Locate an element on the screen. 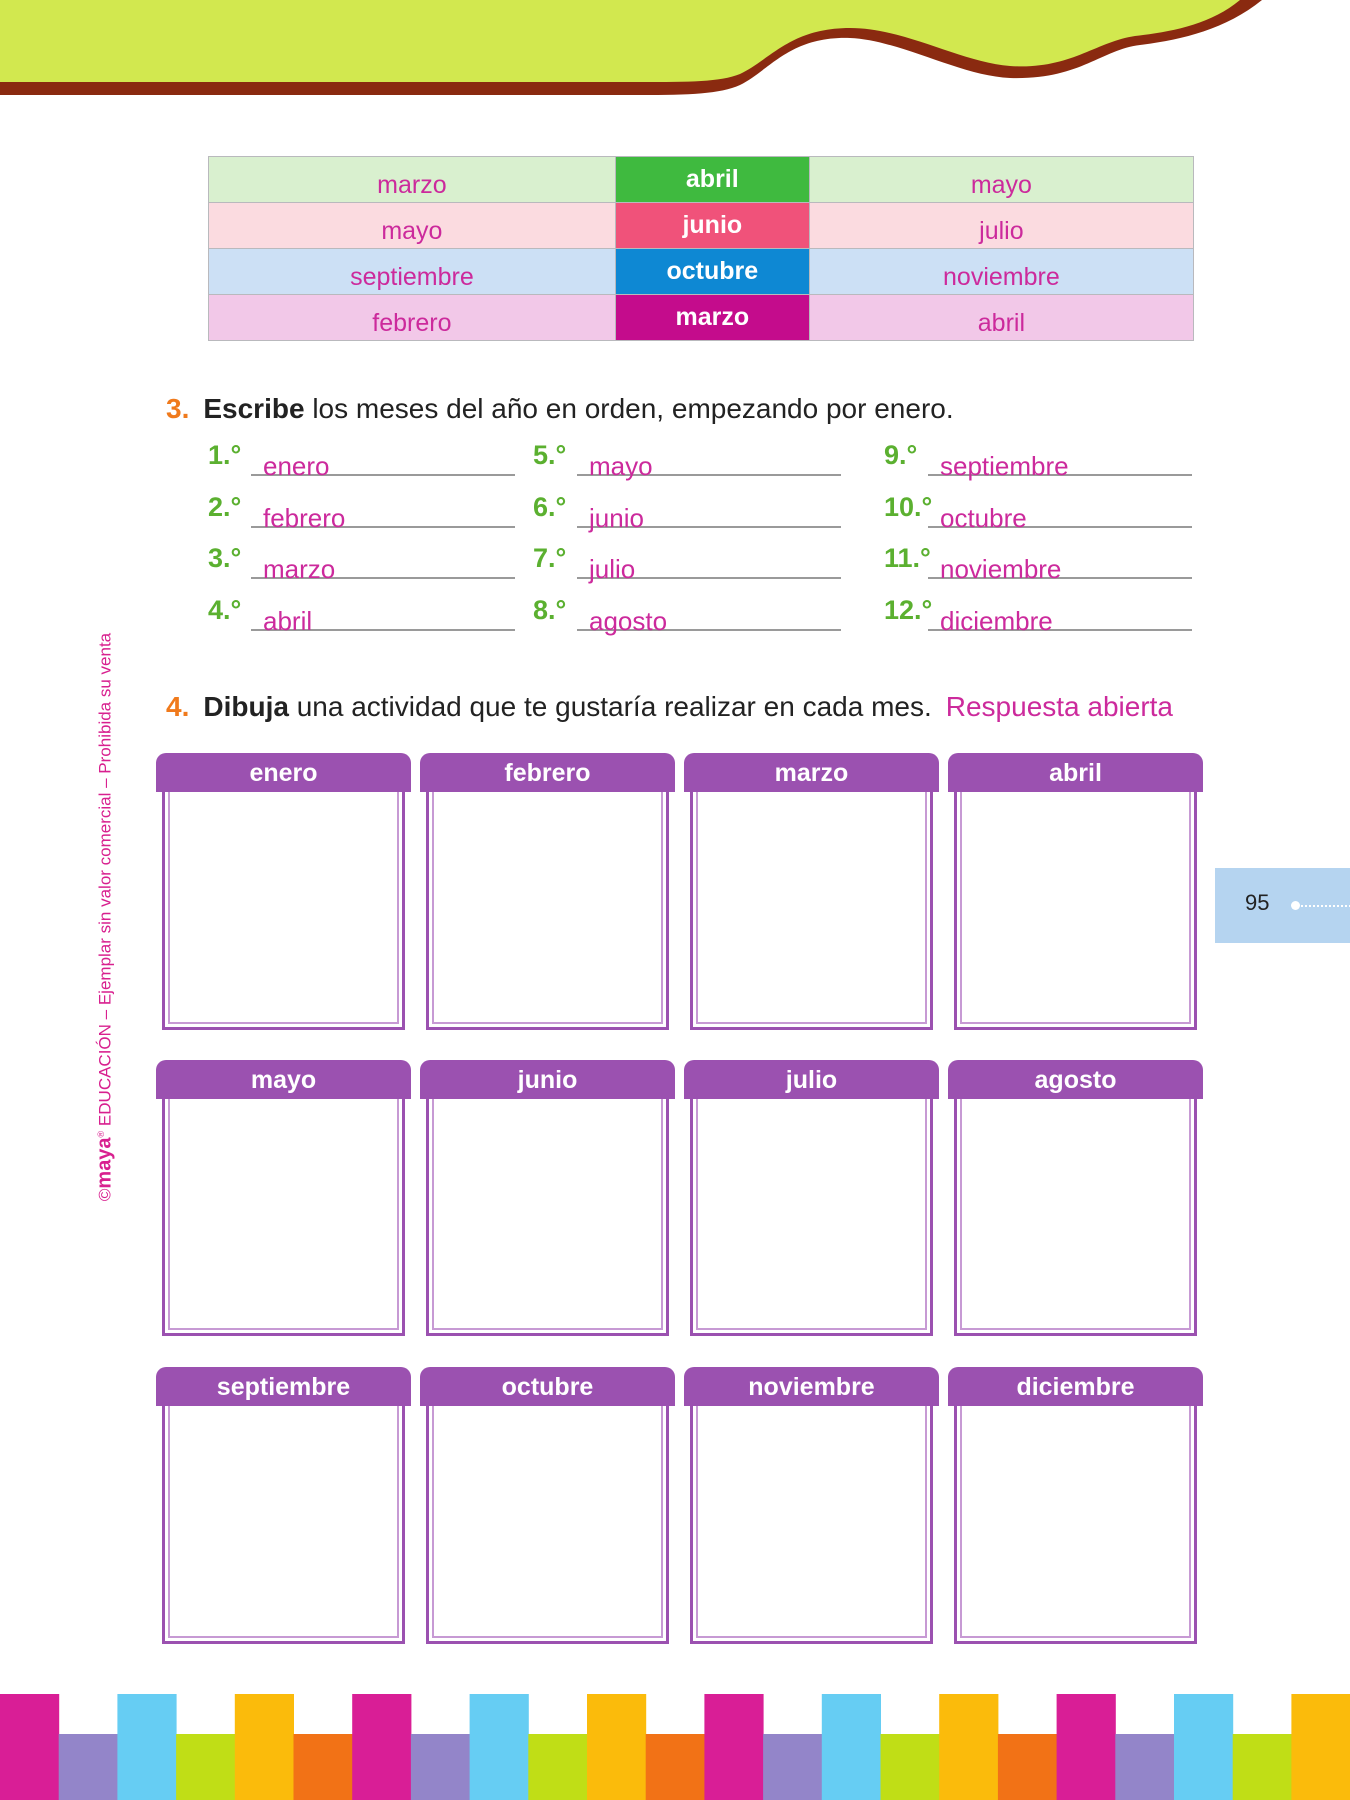 The image size is (1350, 1800). month-cell-center: abril is located at coordinates (712, 179).